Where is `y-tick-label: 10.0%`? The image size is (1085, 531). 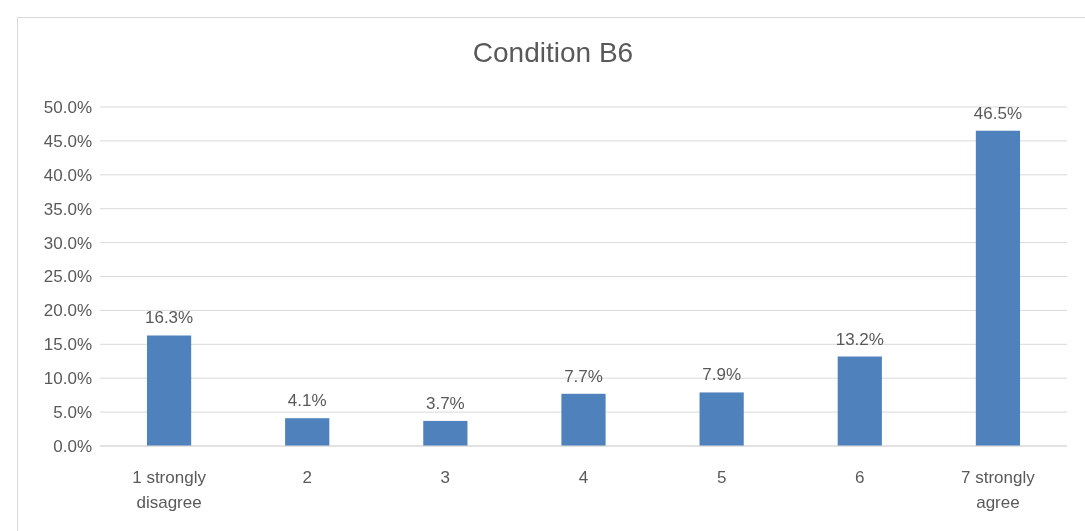 y-tick-label: 10.0% is located at coordinates (67, 379).